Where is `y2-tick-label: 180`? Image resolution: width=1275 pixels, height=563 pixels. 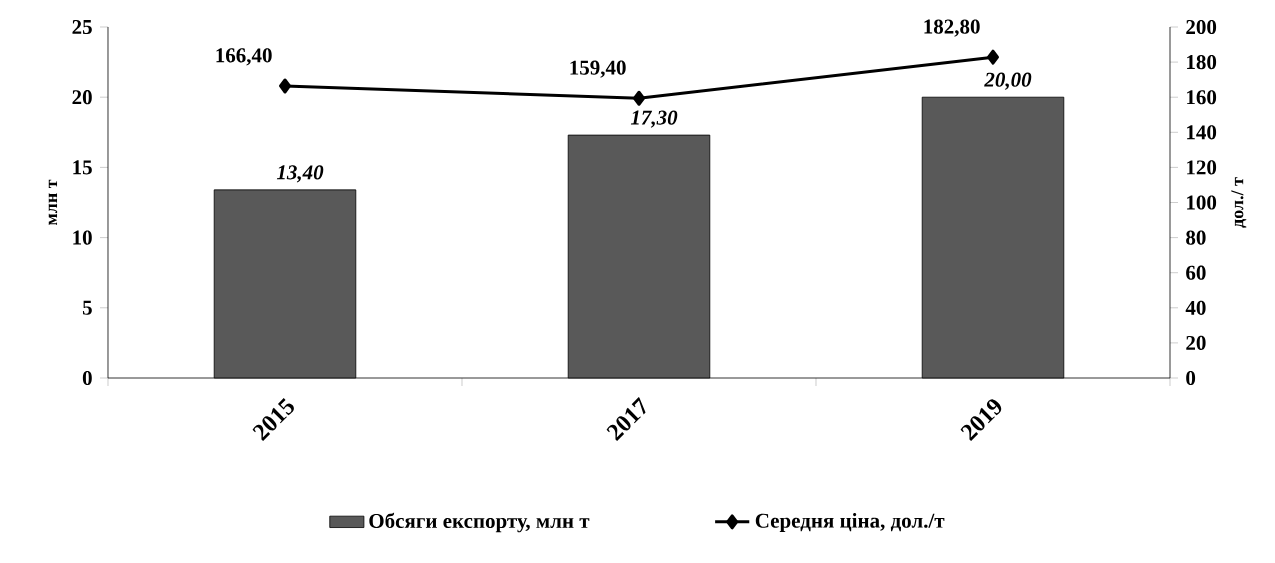 y2-tick-label: 180 is located at coordinates (1202, 62).